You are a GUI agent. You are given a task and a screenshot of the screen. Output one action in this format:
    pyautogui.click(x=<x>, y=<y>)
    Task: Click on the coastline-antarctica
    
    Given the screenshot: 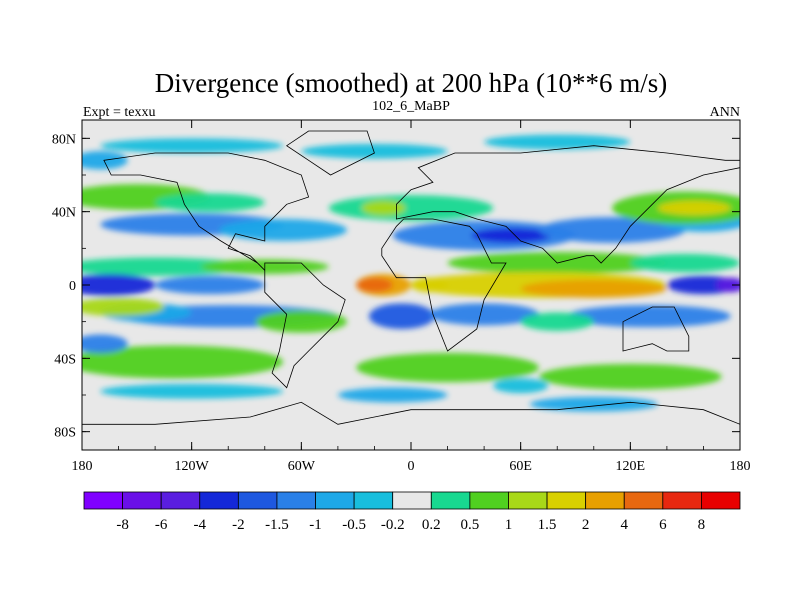 What is the action you would take?
    pyautogui.click(x=411, y=413)
    